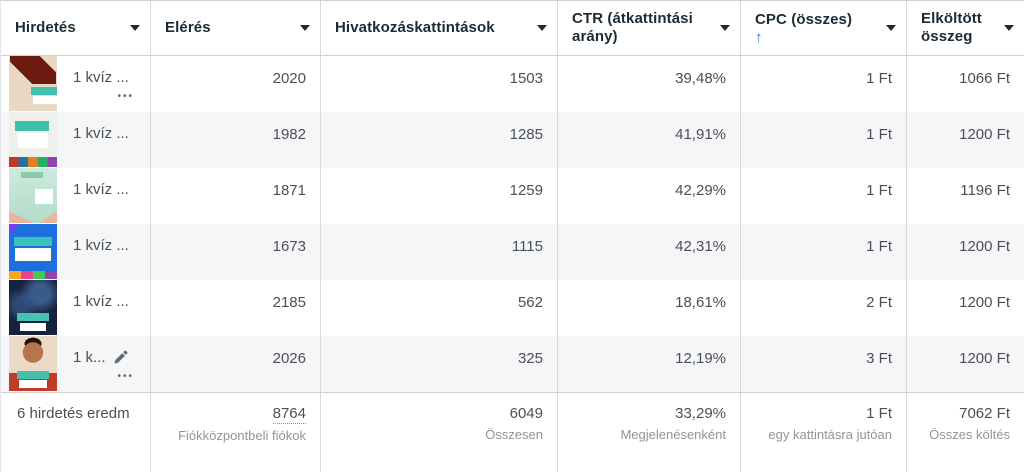 This screenshot has width=1024, height=472. I want to click on ad-cell: 1 kvíz ... •••, so click(76, 84).